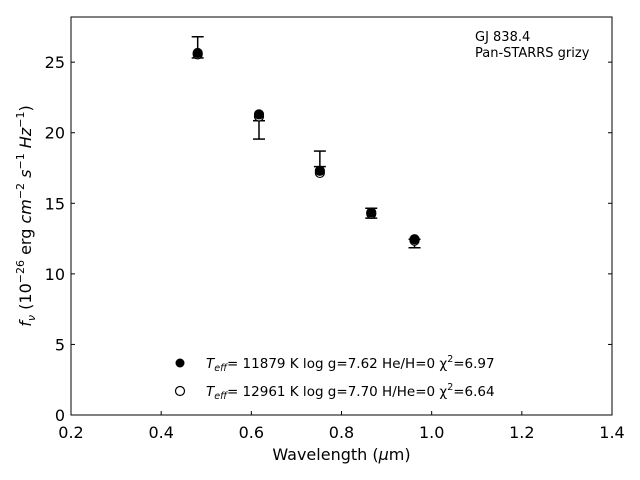 This screenshot has width=640, height=480. What do you see at coordinates (521, 432) in the screenshot?
I see `x-tick-label: 1.2` at bounding box center [521, 432].